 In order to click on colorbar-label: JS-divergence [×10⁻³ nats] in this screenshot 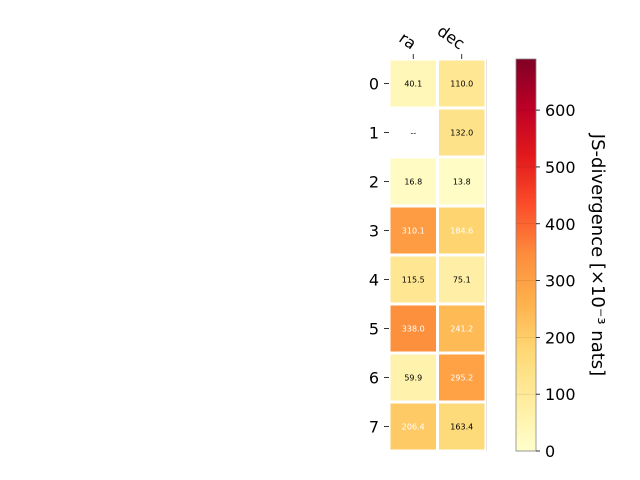, I will do `click(597, 254)`.